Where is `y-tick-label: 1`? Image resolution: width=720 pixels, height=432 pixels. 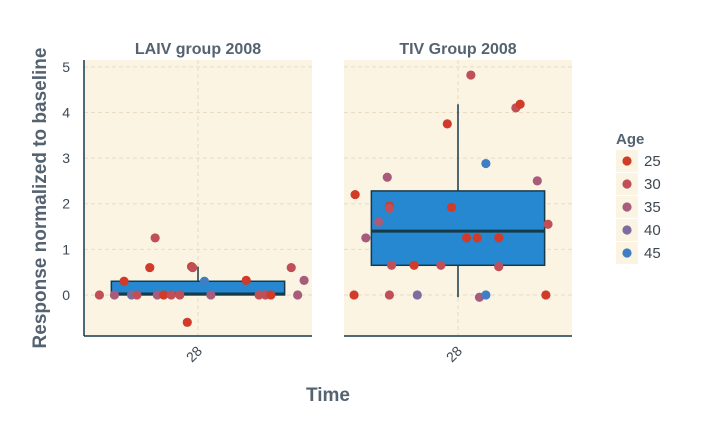 y-tick-label: 1 is located at coordinates (66, 249).